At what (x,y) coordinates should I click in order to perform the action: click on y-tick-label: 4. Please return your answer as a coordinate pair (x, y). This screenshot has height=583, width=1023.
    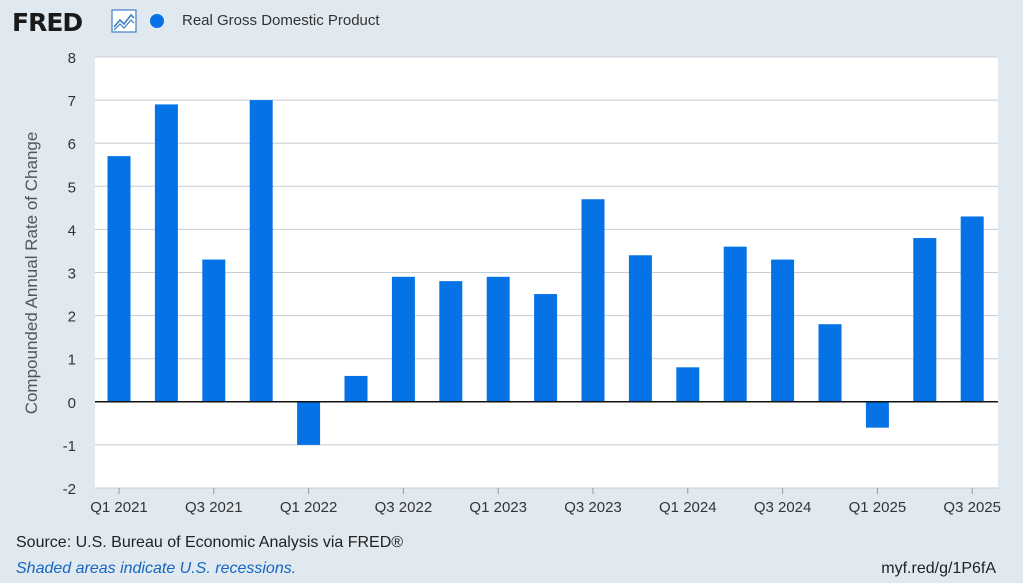
    Looking at the image, I should click on (72, 230).